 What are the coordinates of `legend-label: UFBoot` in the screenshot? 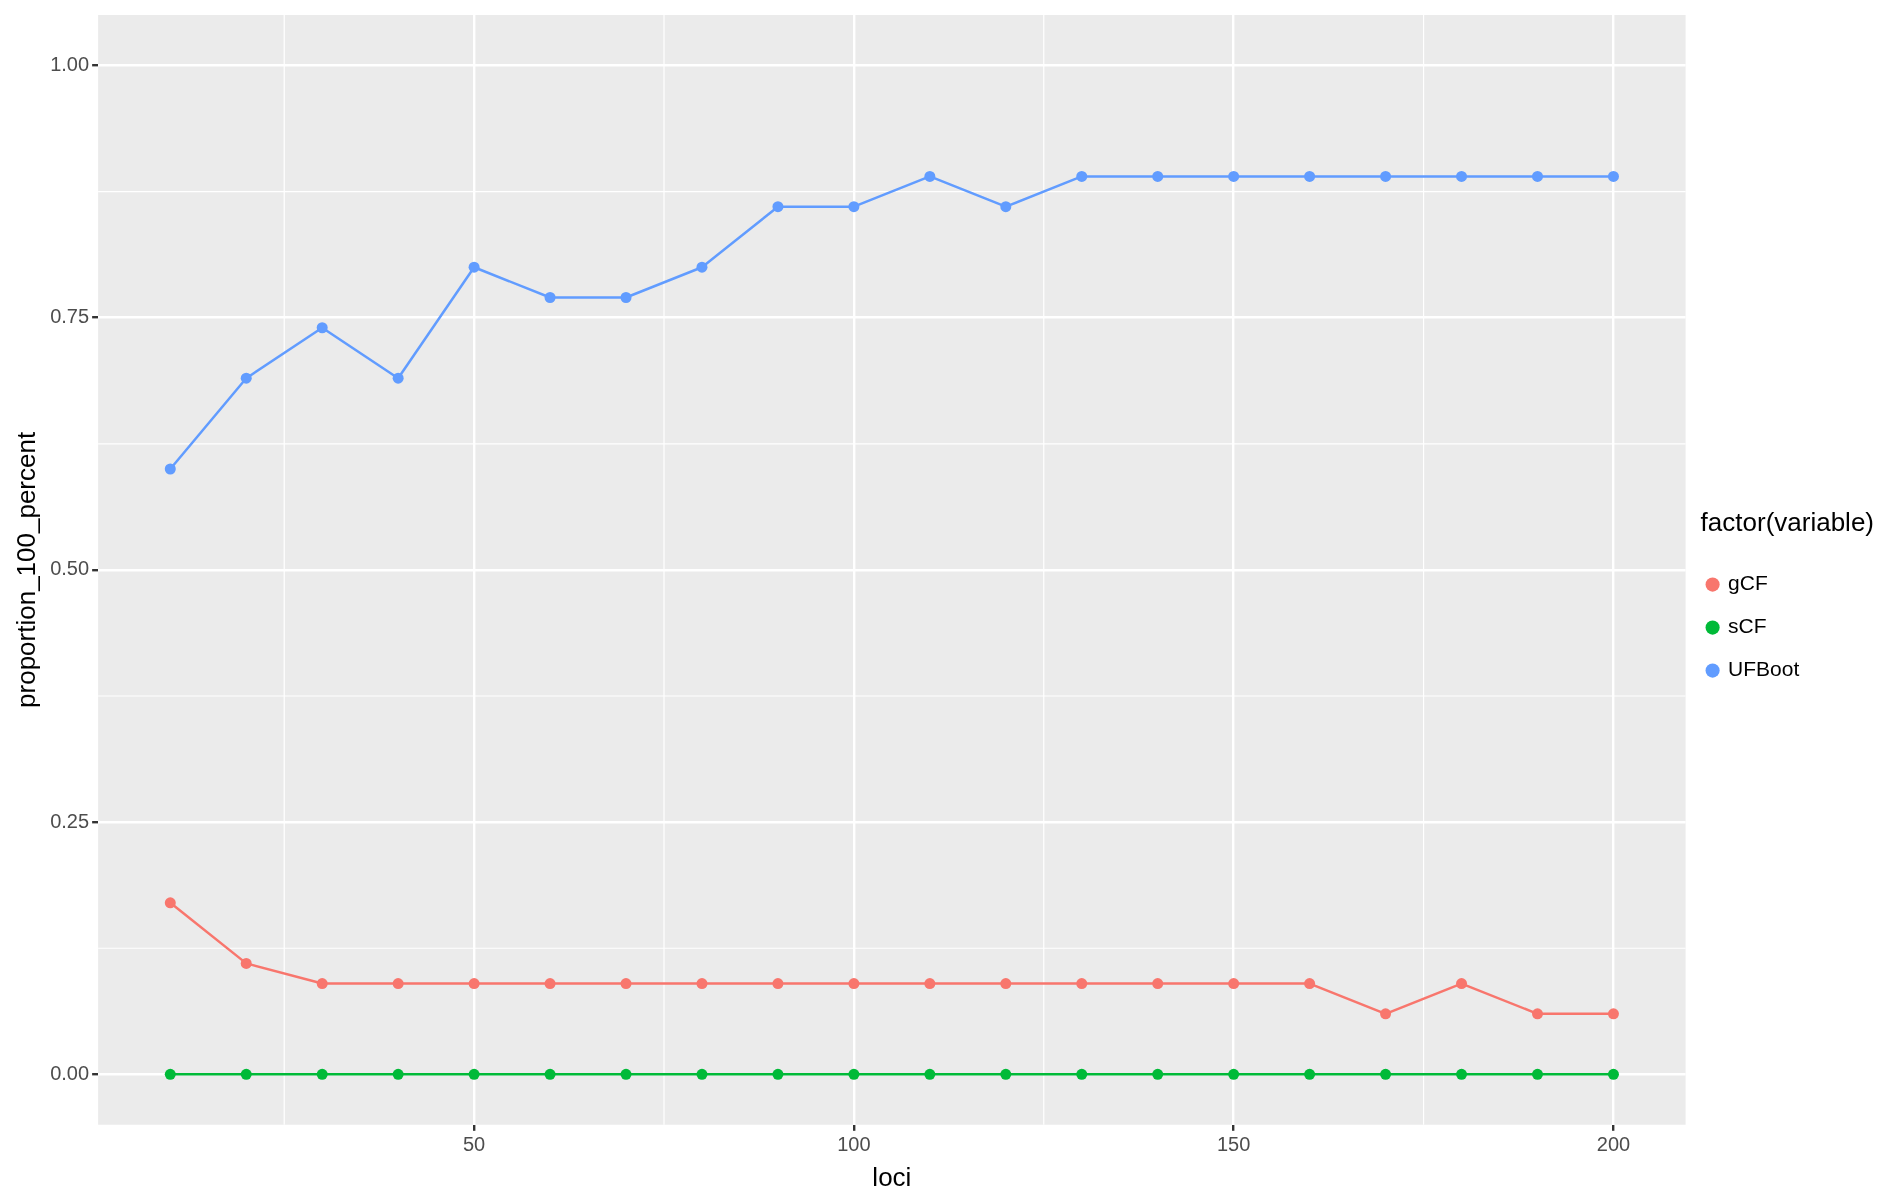 It's located at (1764, 669).